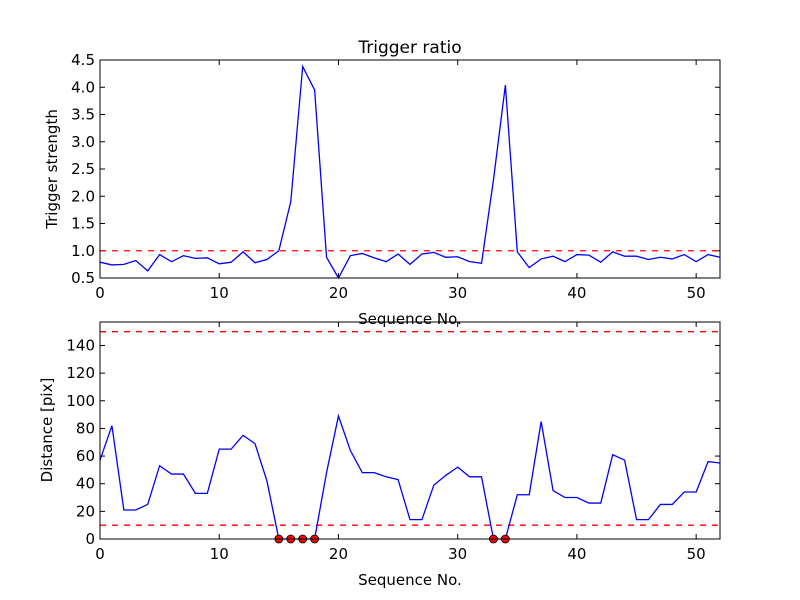  I want to click on bottom-x-tick-label: 50, so click(696, 554).